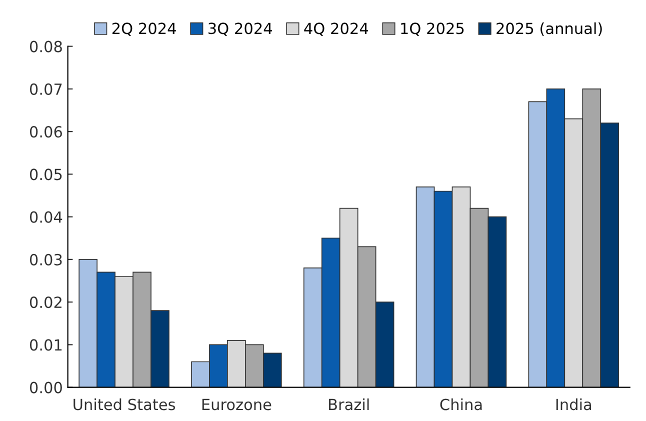  Describe the element at coordinates (240, 29) in the screenshot. I see `legend-label: 3Q 2024` at that location.